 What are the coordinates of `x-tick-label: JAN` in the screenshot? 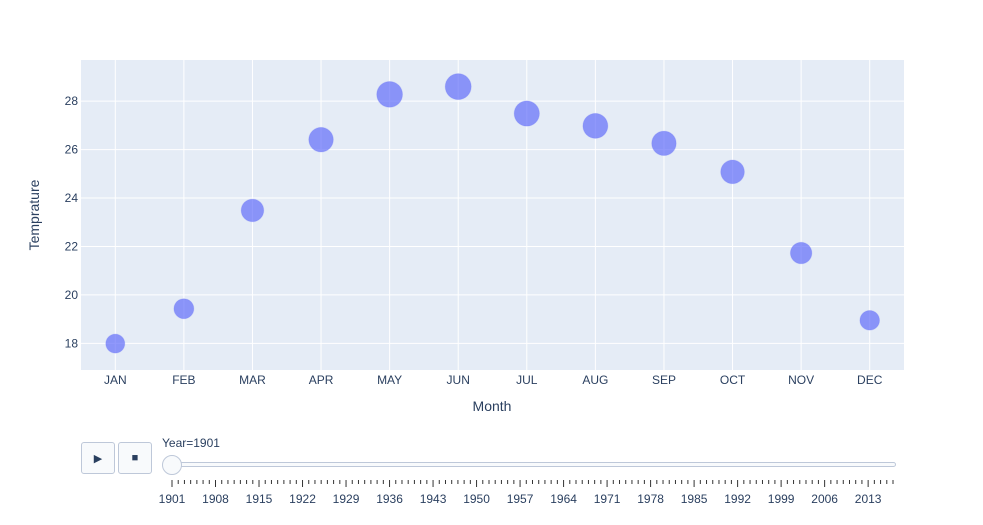 It's located at (115, 380).